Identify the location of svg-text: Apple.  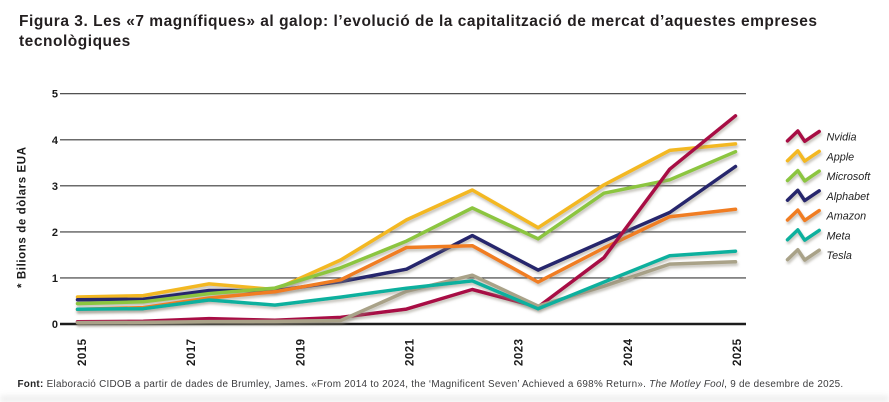
(840, 157).